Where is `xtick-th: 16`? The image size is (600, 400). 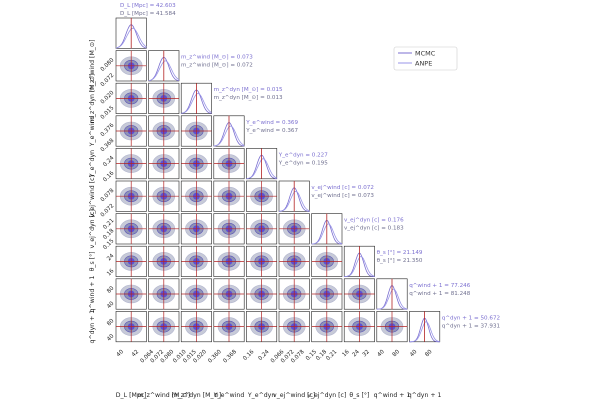
xtick-th: 16 is located at coordinates (346, 354).